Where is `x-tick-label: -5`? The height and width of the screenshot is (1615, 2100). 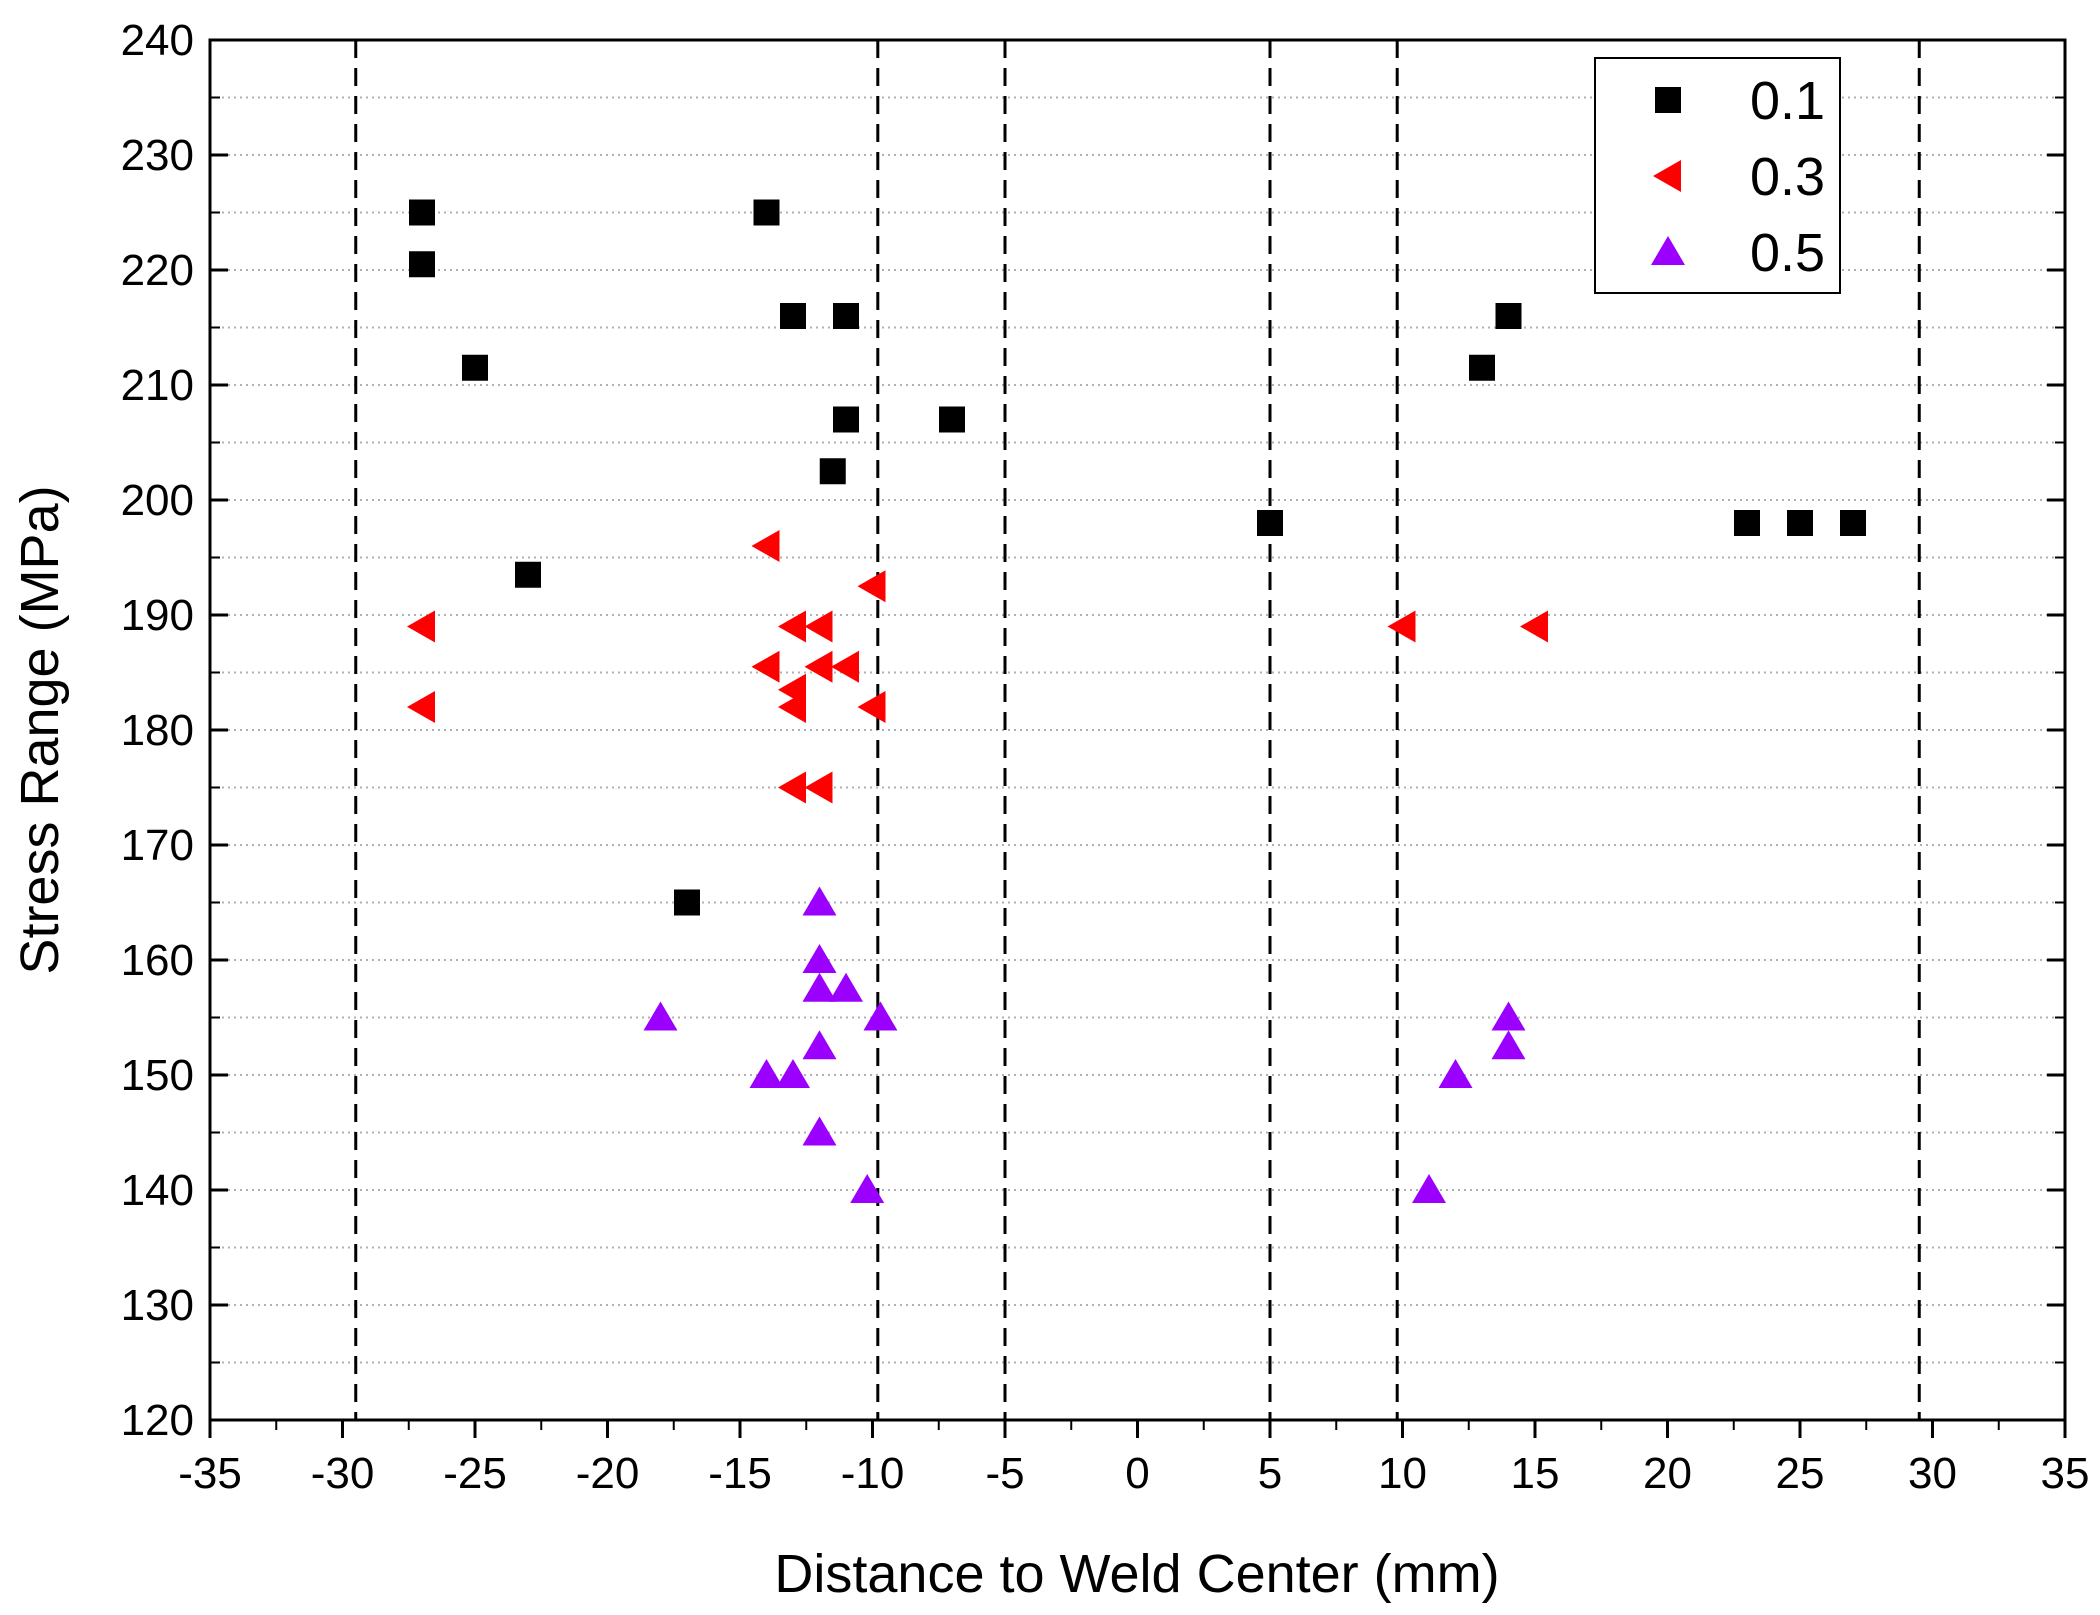
x-tick-label: -5 is located at coordinates (1004, 1473).